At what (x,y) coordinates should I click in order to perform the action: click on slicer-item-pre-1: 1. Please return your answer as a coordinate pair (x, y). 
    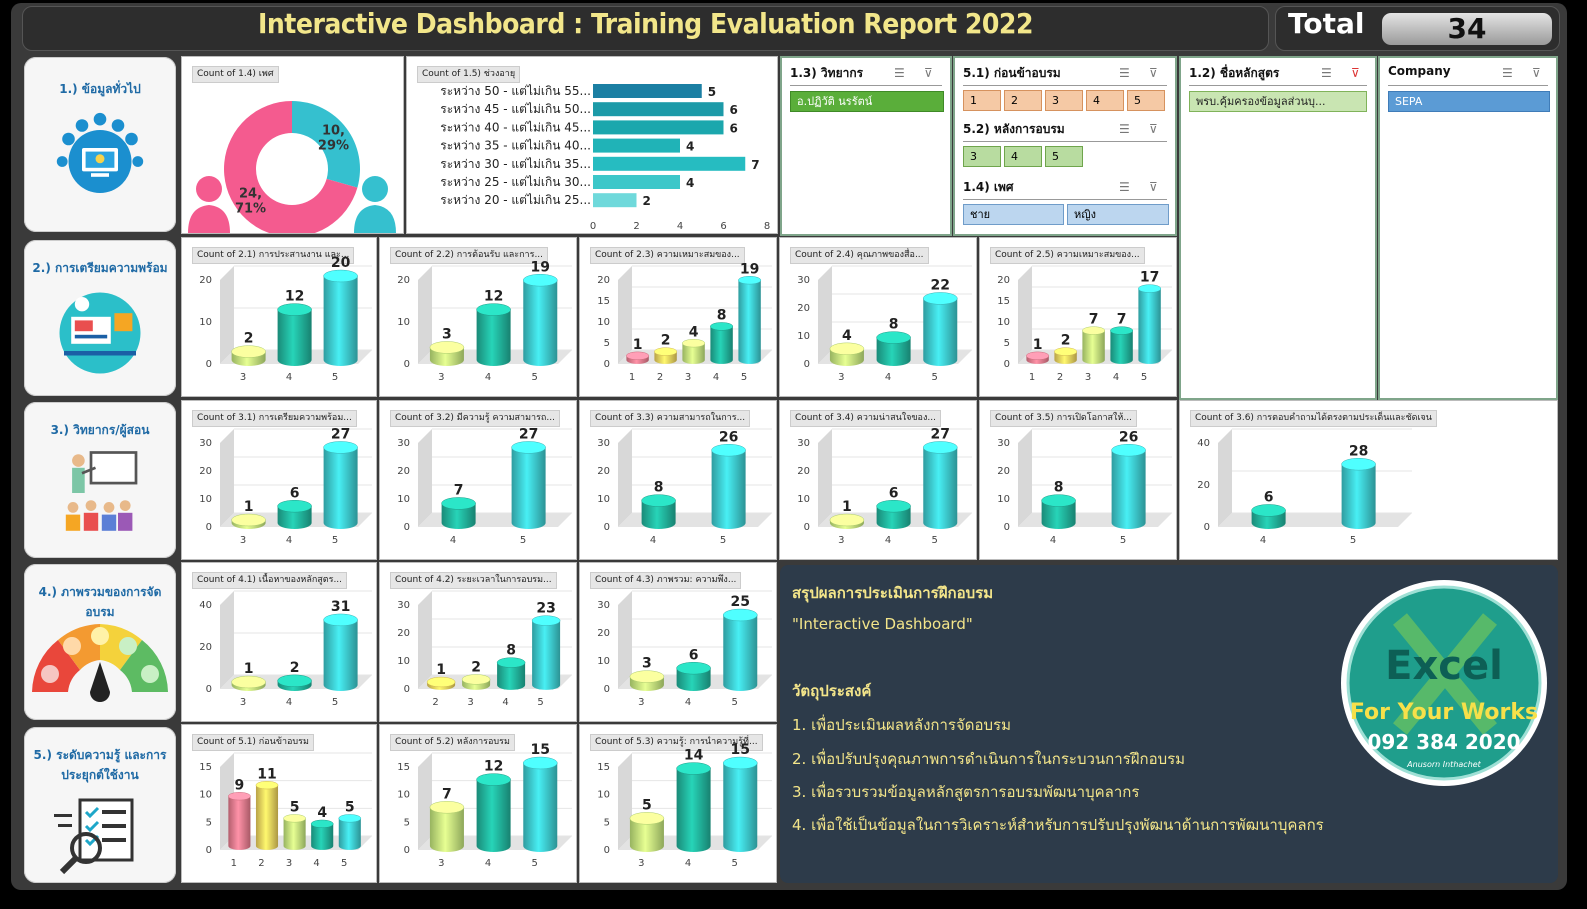
    Looking at the image, I should click on (982, 100).